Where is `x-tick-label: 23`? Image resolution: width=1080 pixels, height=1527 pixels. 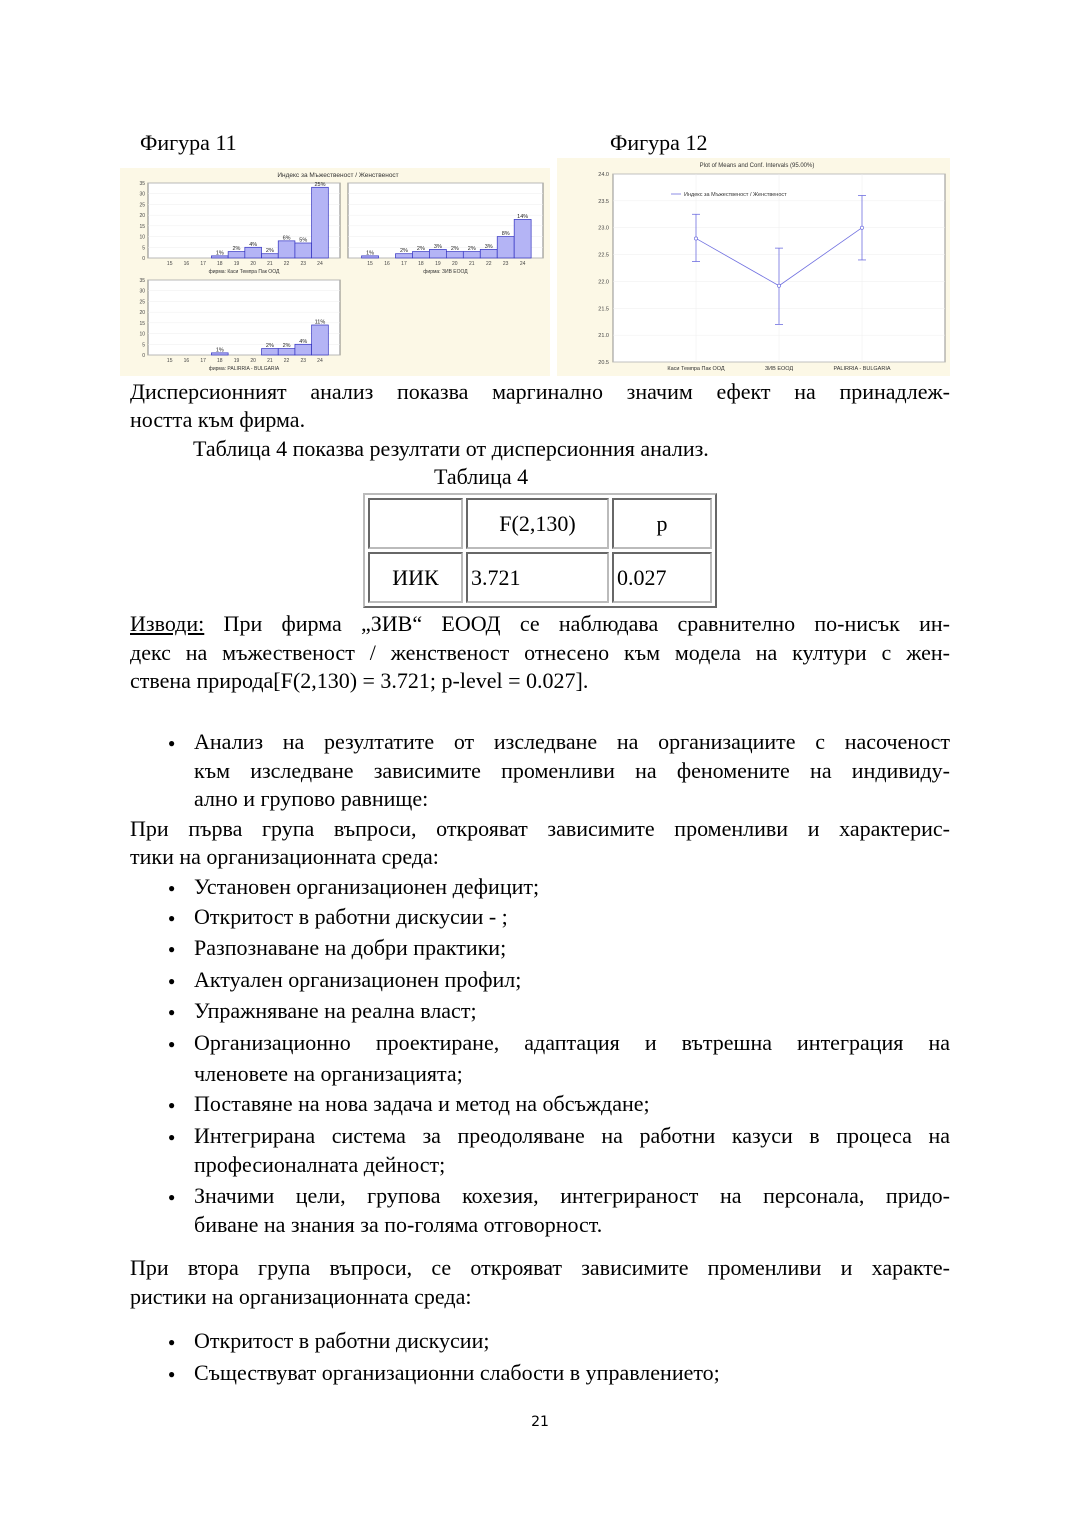 x-tick-label: 23 is located at coordinates (506, 264).